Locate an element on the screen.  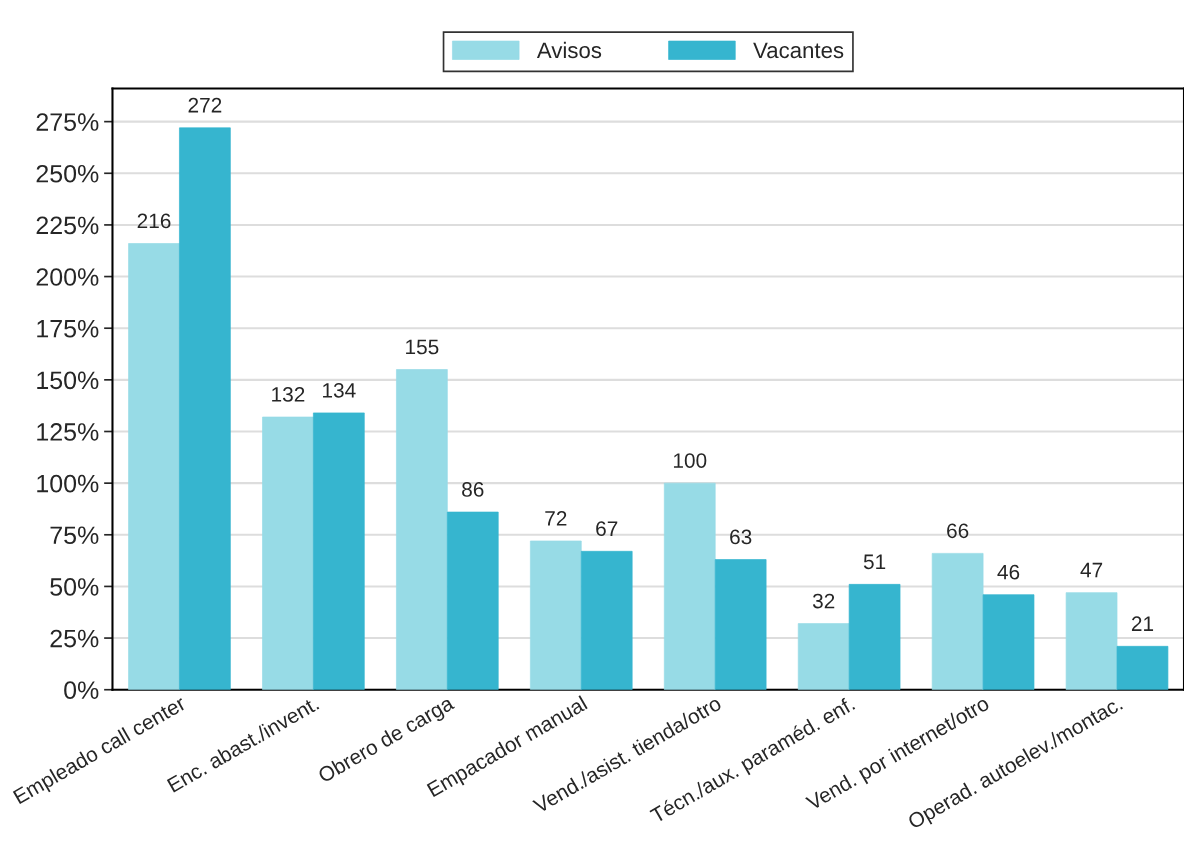
data-label: 155 is located at coordinates (422, 347).